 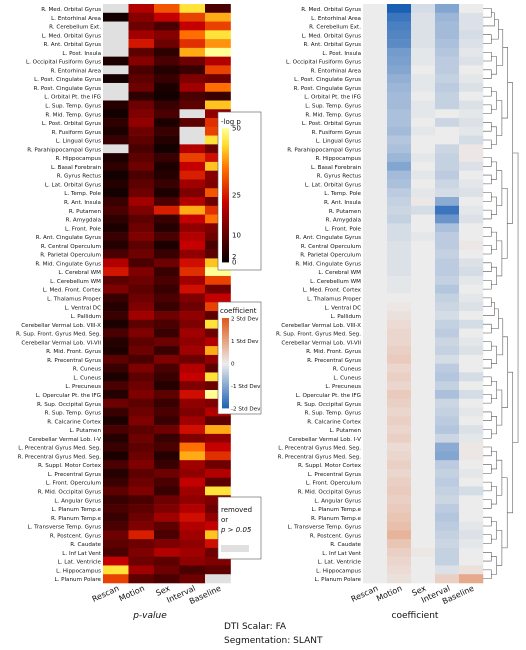 I want to click on pvalue-colorbar-segment, so click(x=225, y=210).